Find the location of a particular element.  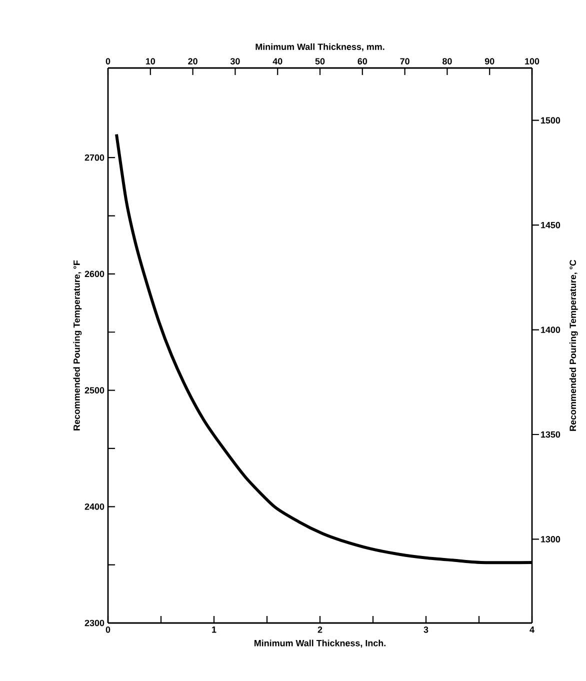

x-axis-title: Minimum Wall Thickness, Inch. is located at coordinates (320, 644).